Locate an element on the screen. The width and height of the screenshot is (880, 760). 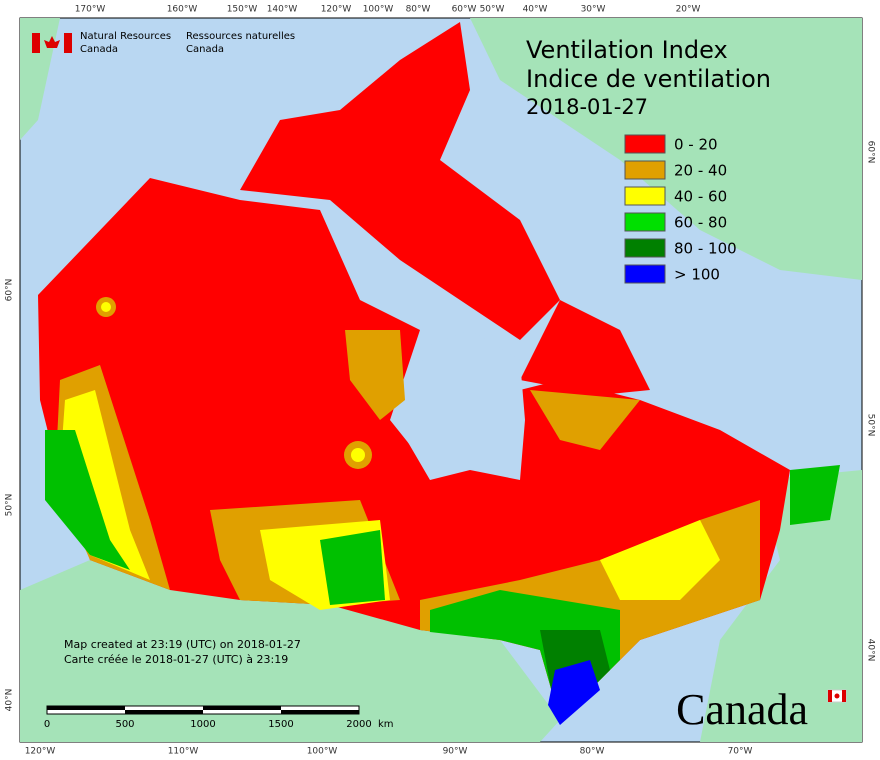
agency-fr: Canada is located at coordinates (205, 49).